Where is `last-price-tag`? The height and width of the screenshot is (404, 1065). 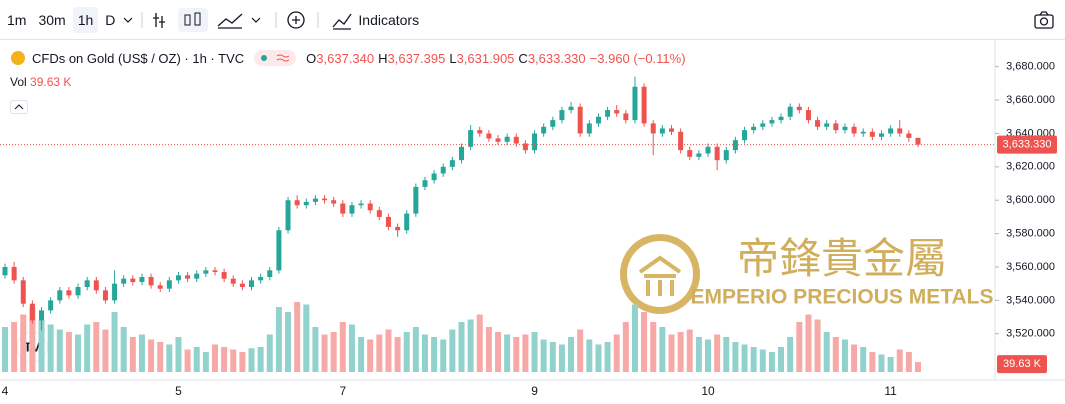 last-price-tag is located at coordinates (1027, 144).